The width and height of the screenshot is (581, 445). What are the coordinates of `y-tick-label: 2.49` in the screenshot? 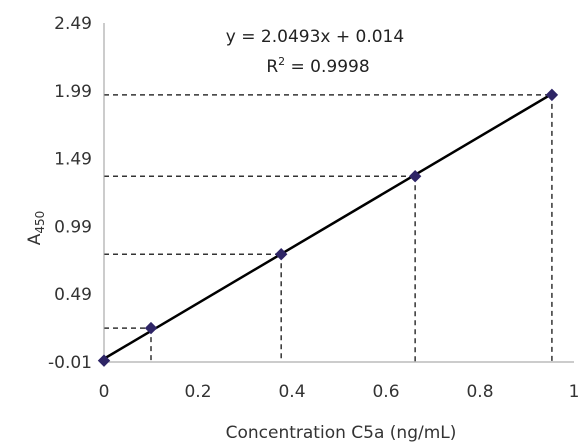 It's located at (73, 24).